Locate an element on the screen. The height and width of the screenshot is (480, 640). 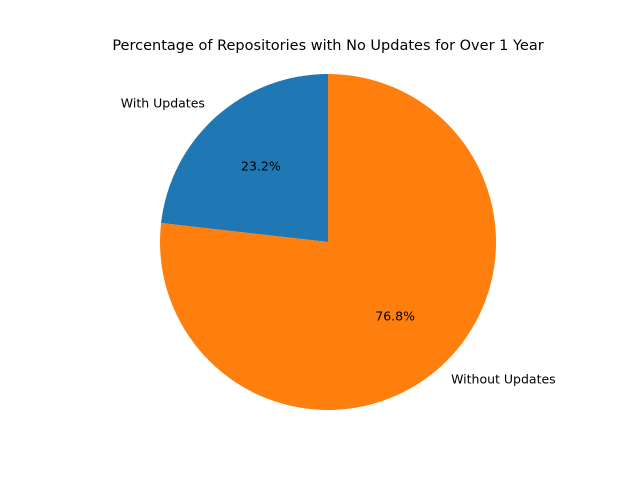
pie-slice-with-updates is located at coordinates (244, 158).